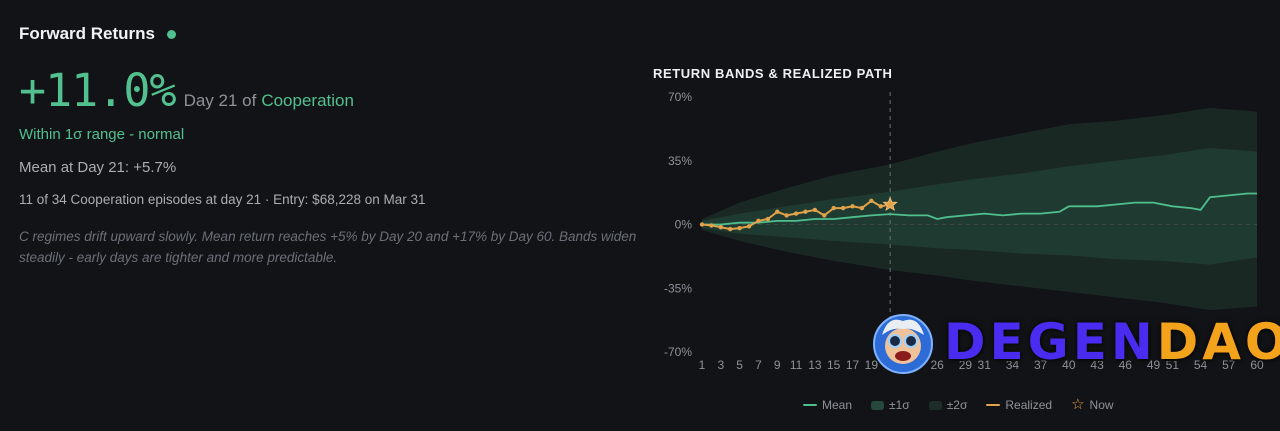 The image size is (1280, 431). What do you see at coordinates (720, 365) in the screenshot?
I see `x-tick-label: 3` at bounding box center [720, 365].